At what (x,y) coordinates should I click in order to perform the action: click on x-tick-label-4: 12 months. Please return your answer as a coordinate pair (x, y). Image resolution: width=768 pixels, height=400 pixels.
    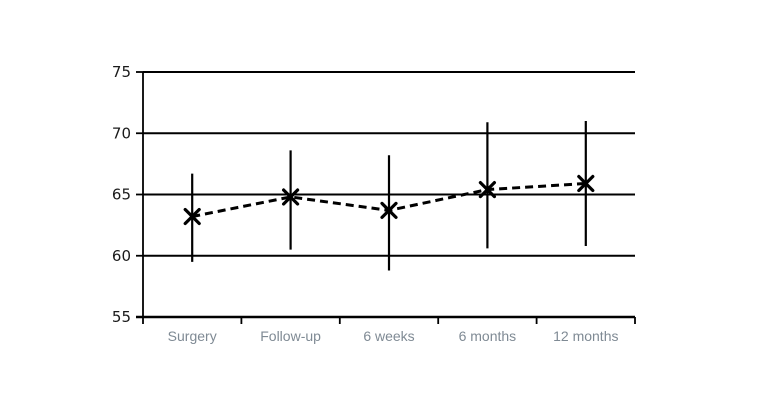
    Looking at the image, I should click on (585, 336).